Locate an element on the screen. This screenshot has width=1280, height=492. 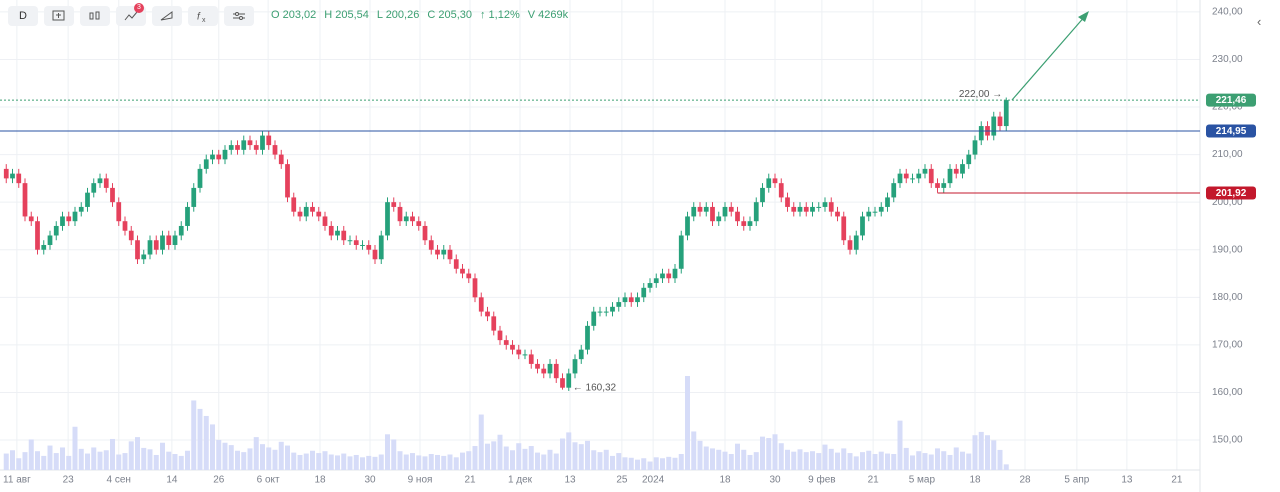
x-tick-label: 9 фев is located at coordinates (821, 480).